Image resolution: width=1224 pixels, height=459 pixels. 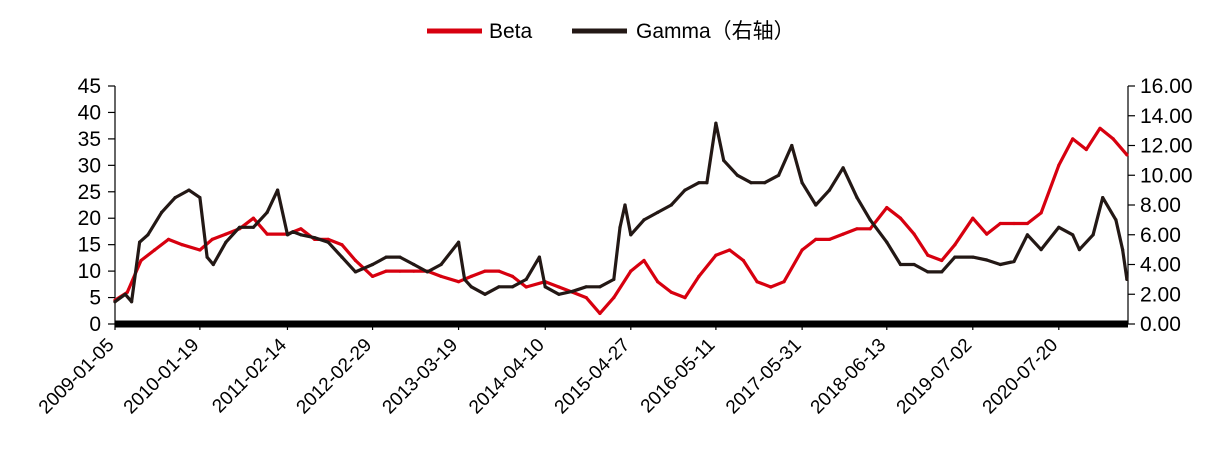 I want to click on chart-legend: Beta Gamma（右轴）, so click(x=611, y=31).